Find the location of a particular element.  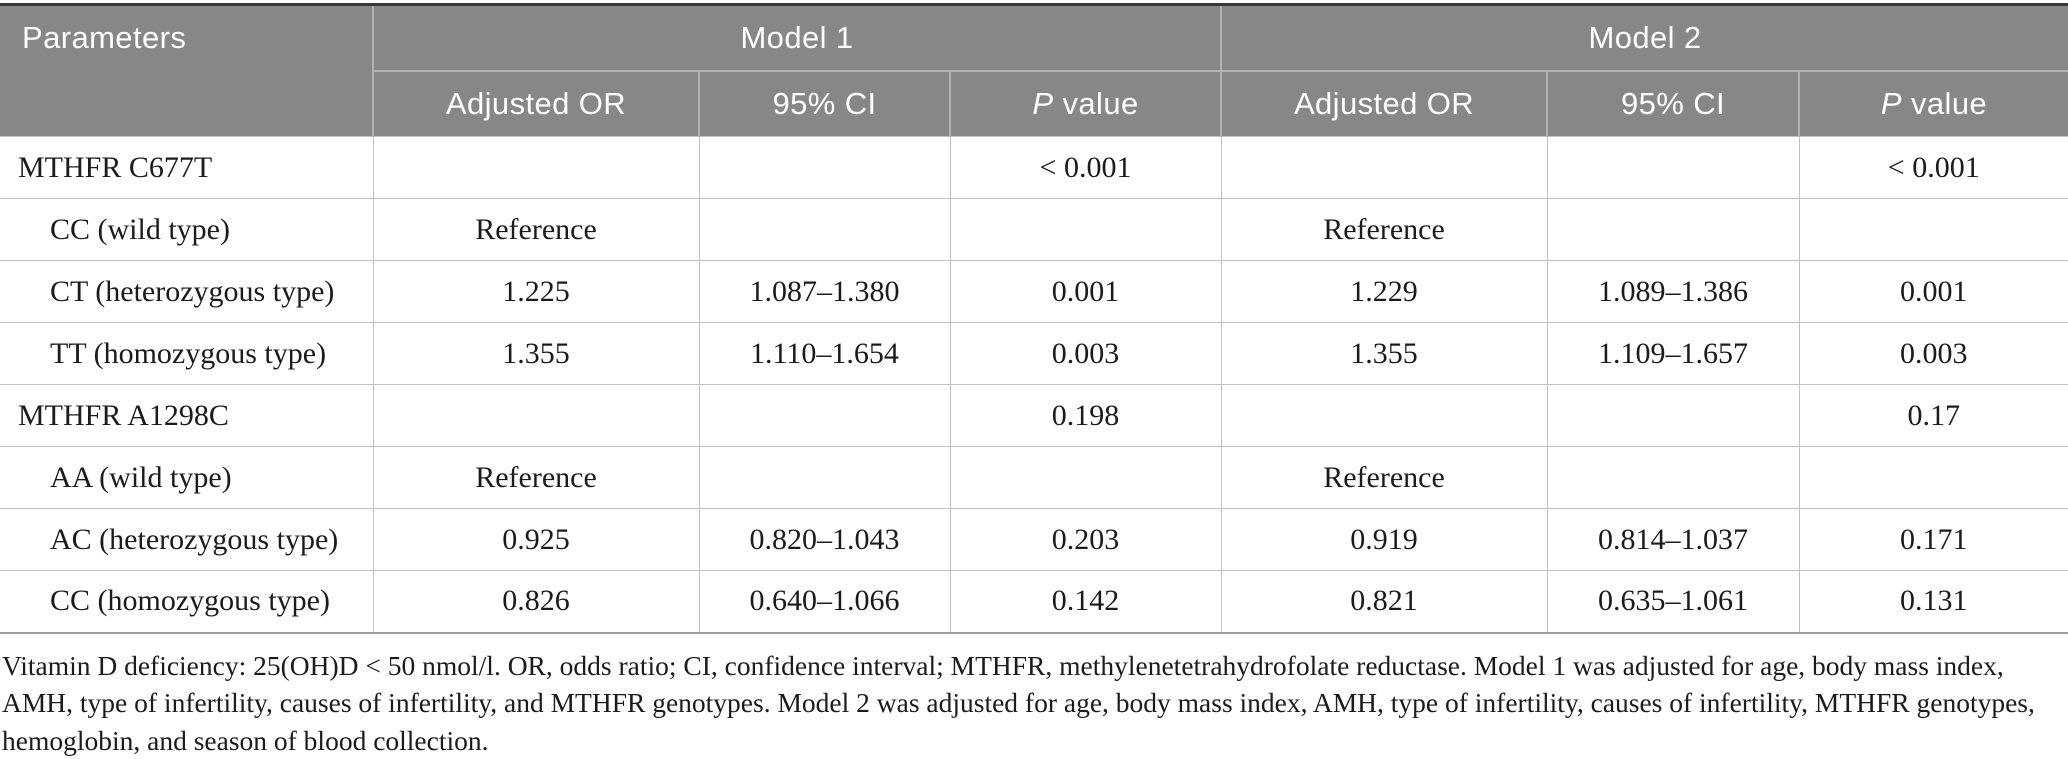

column-group-model-2: Model 2 is located at coordinates (1644, 37).